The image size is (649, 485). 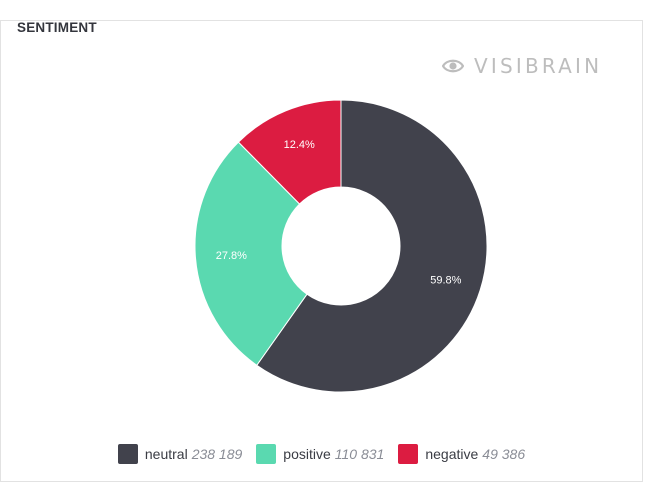 I want to click on legend-label-negative: negative, so click(x=452, y=454).